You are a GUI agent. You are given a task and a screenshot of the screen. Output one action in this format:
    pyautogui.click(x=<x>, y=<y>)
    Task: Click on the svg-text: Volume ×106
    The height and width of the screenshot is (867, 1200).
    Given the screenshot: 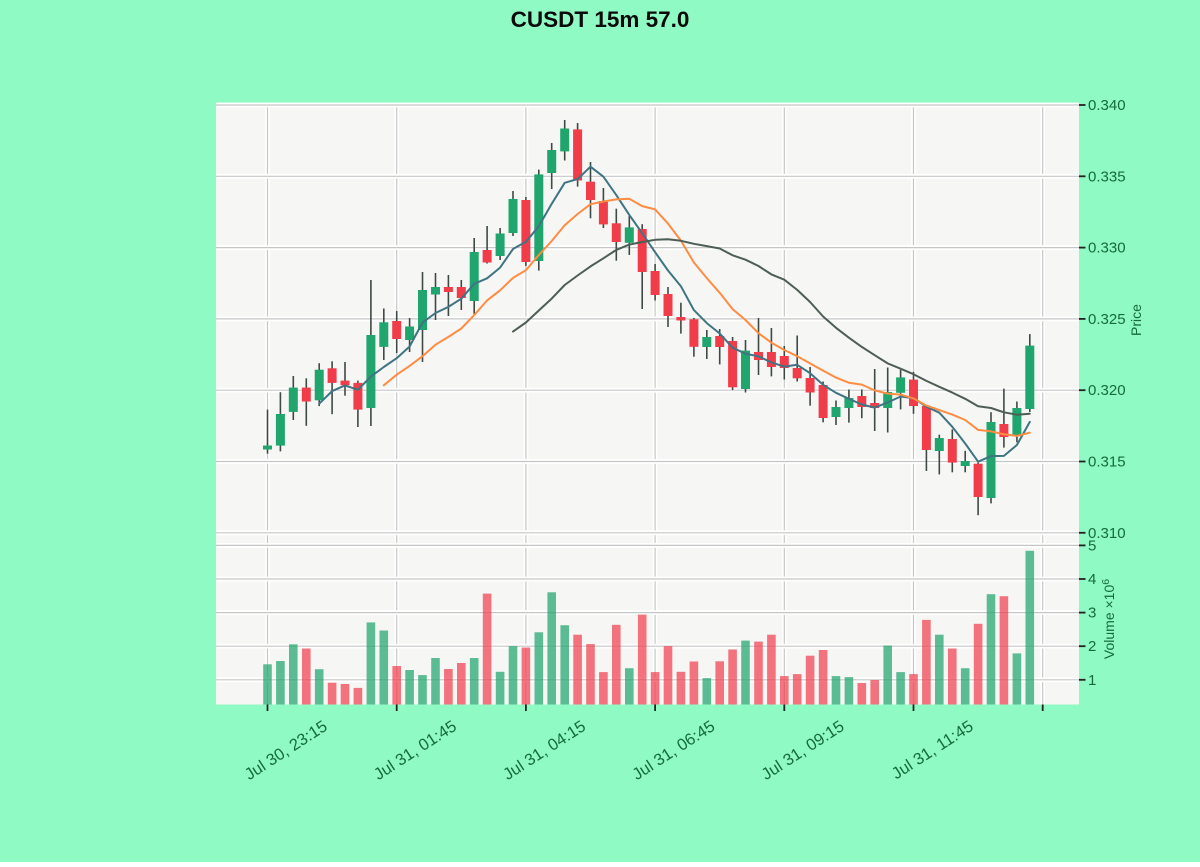 What is the action you would take?
    pyautogui.click(x=1108, y=619)
    